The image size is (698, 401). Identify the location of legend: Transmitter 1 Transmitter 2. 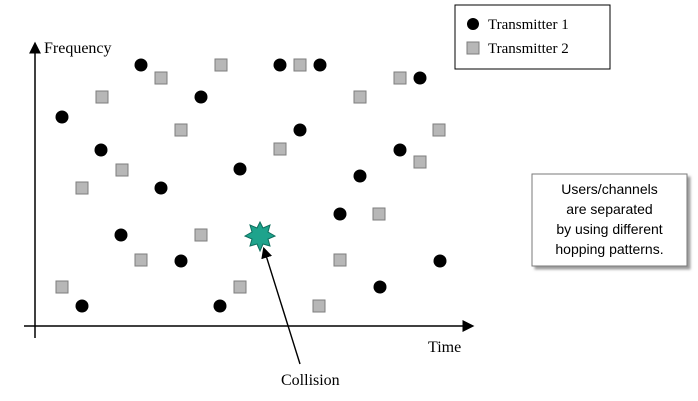
(532, 37).